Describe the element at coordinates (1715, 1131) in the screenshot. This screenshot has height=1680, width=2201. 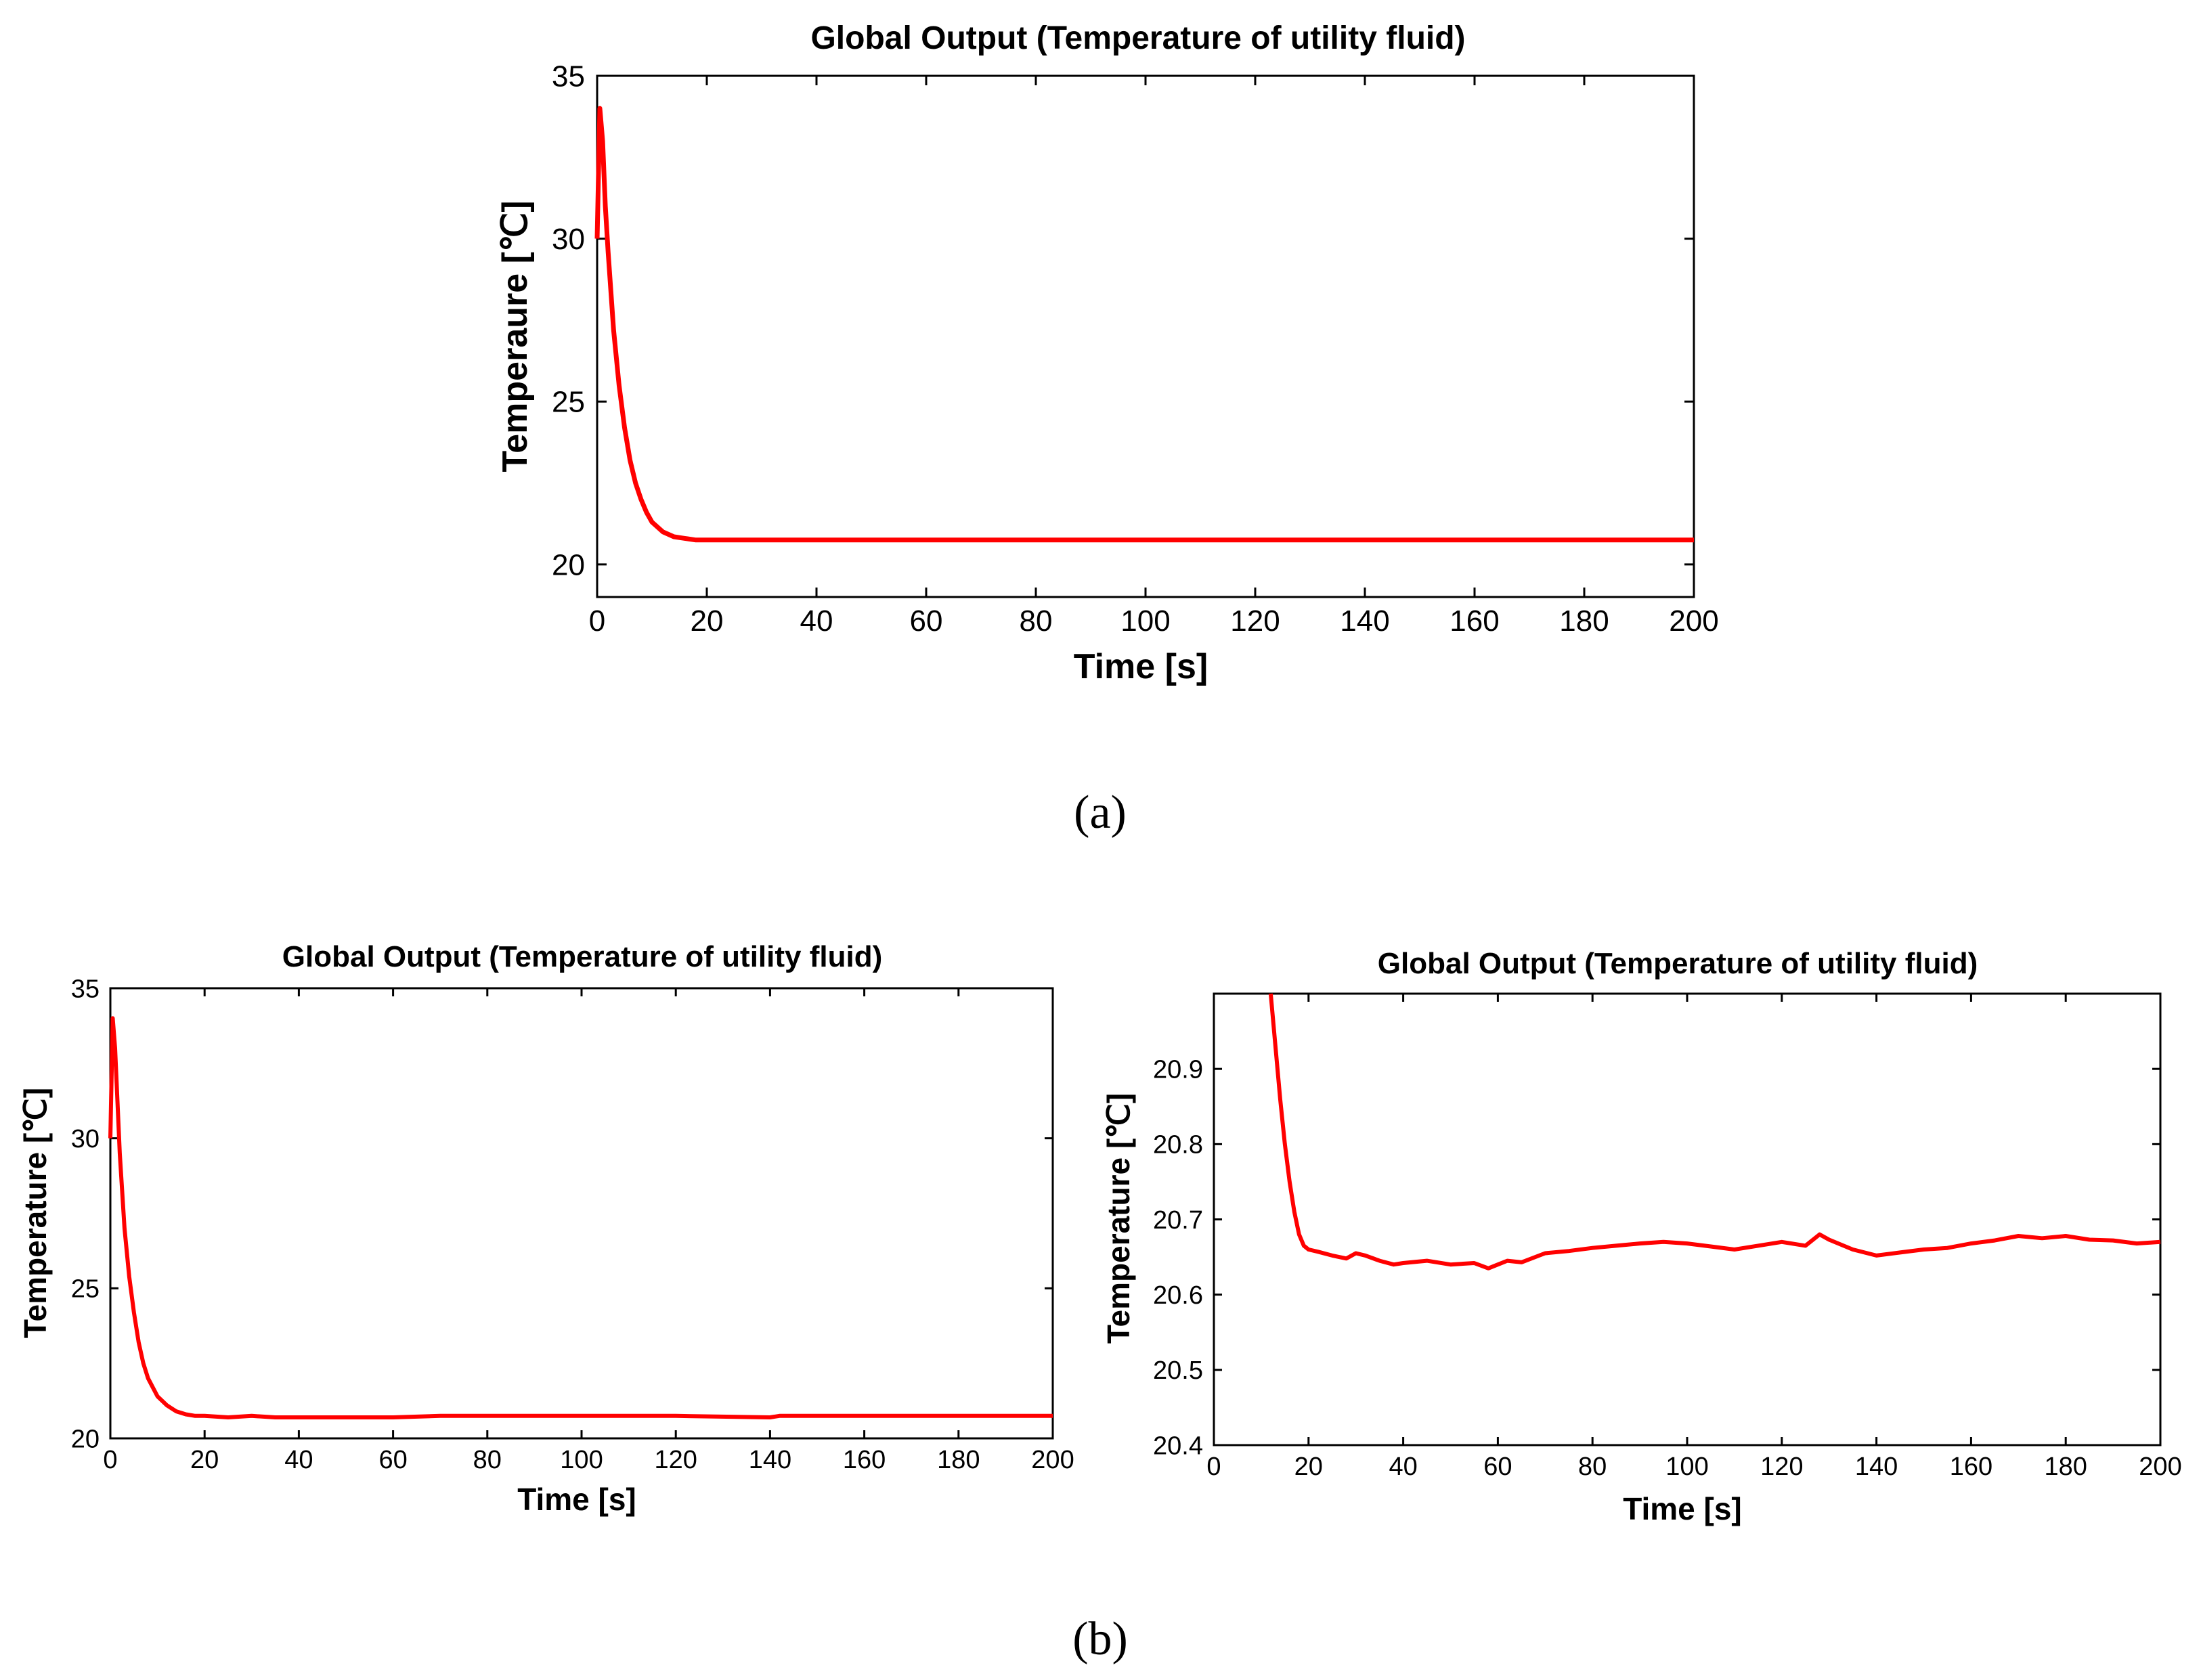
I see `chart-b-right-series-line` at that location.